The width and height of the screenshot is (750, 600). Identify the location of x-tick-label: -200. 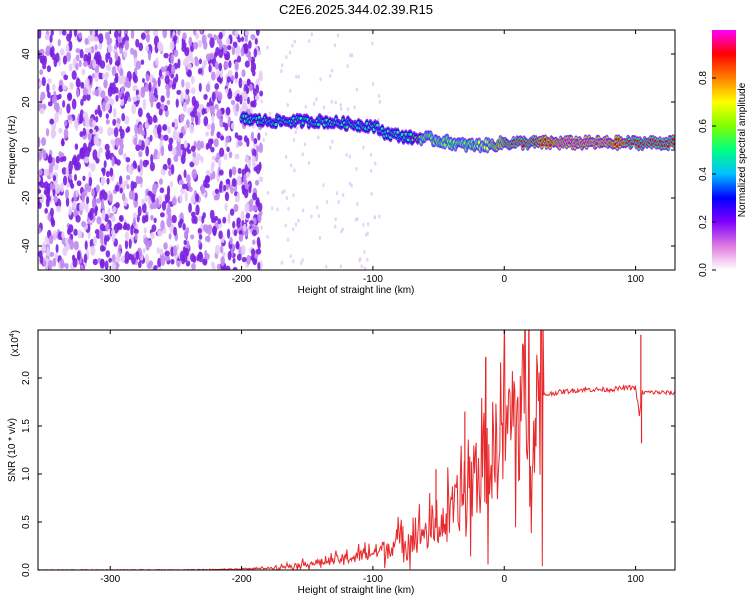
(242, 279).